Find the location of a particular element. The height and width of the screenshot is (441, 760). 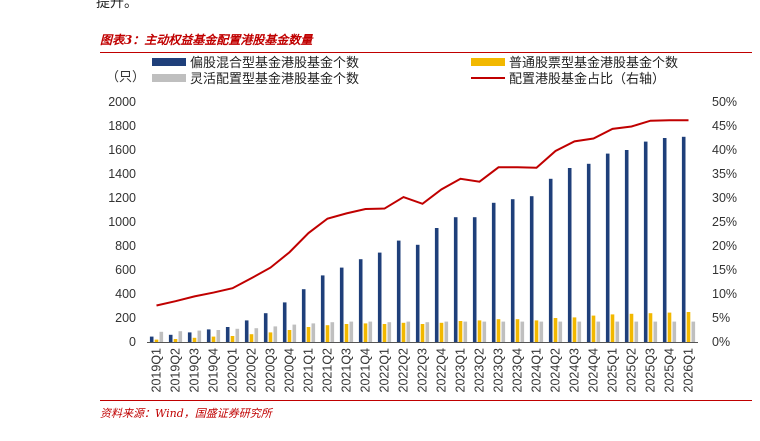

y-right-tick-label: 5% is located at coordinates (721, 318).